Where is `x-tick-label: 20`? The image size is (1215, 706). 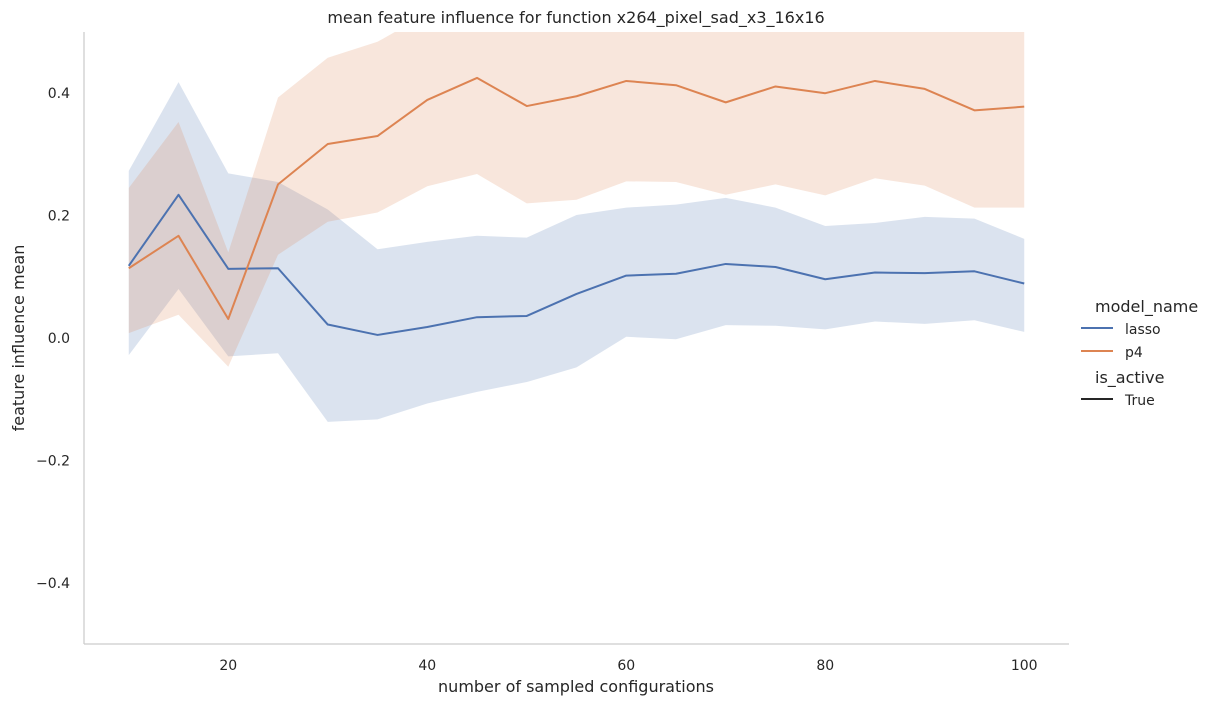
x-tick-label: 20 is located at coordinates (228, 666).